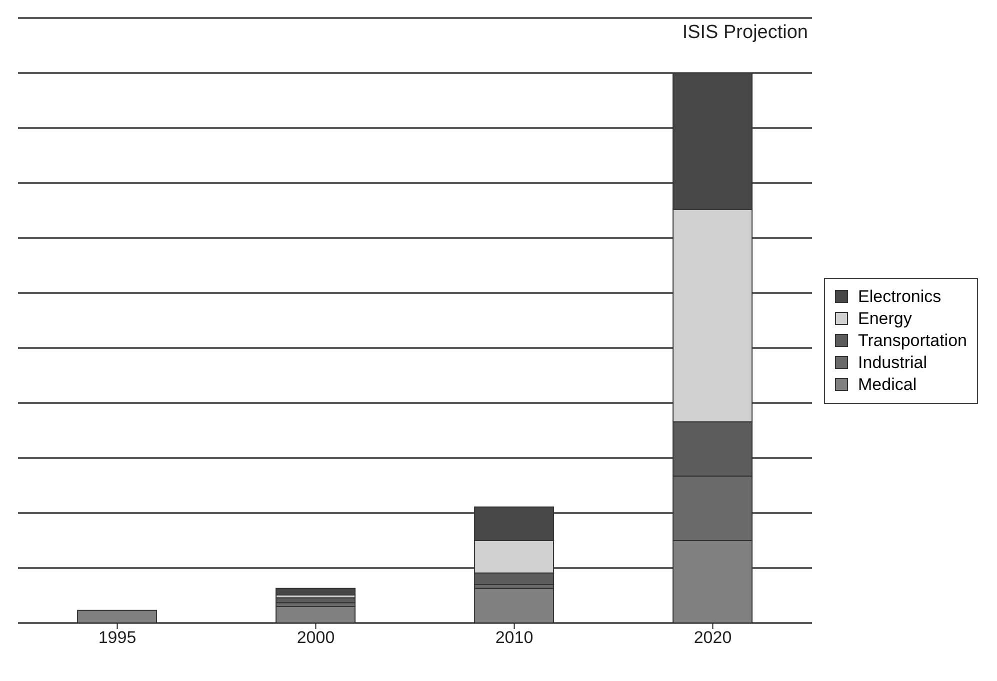 The image size is (997, 681). What do you see at coordinates (887, 384) in the screenshot?
I see `legend-label: Medical` at bounding box center [887, 384].